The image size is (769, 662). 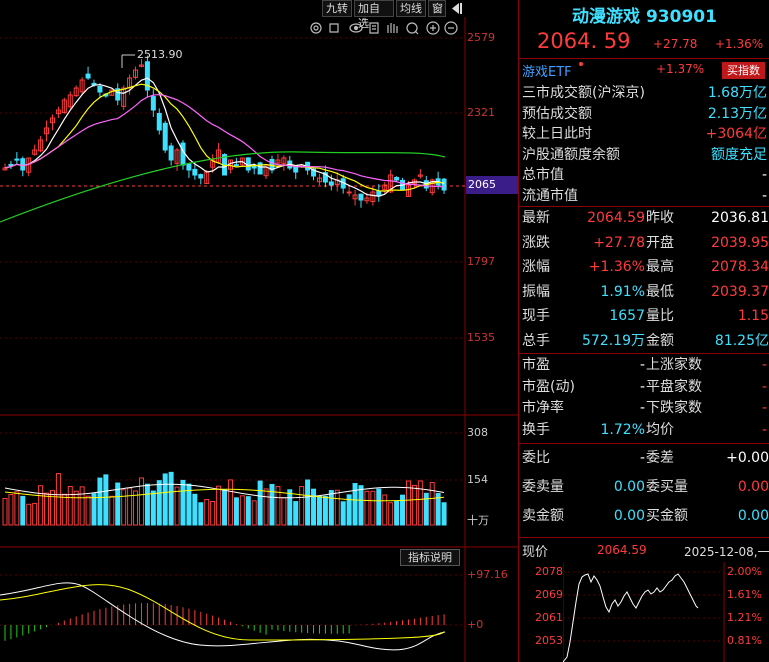 What do you see at coordinates (433, 28) in the screenshot?
I see `zoom-in-icon` at bounding box center [433, 28].